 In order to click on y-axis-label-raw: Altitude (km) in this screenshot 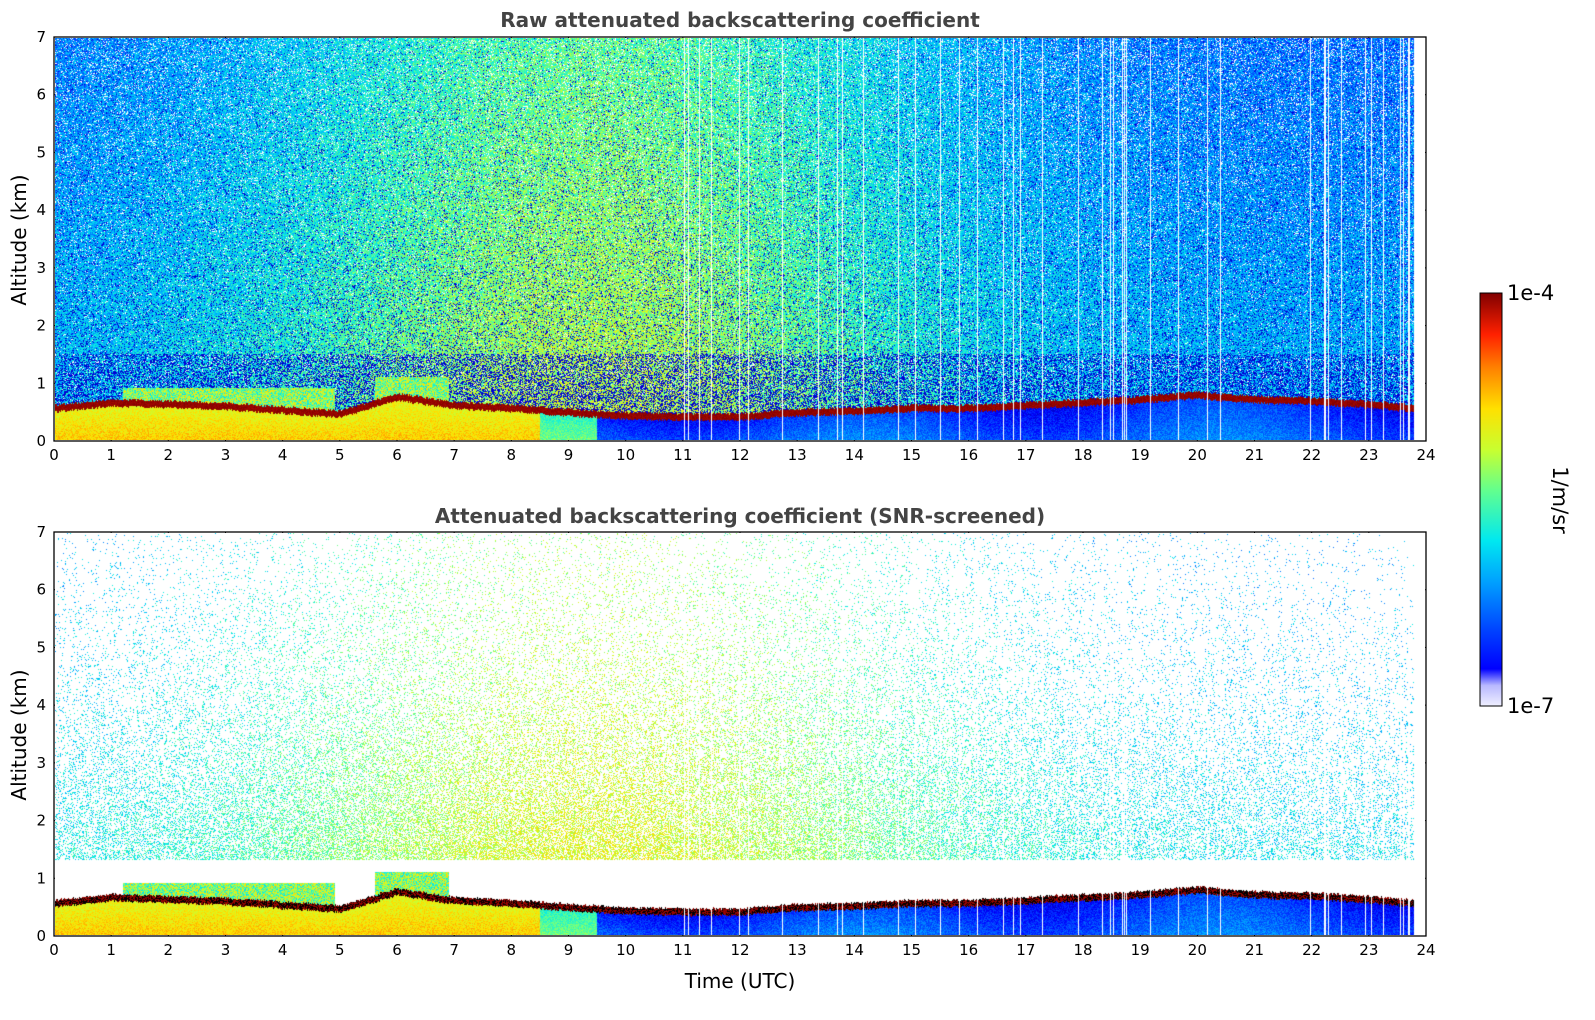, I will do `click(19, 239)`.